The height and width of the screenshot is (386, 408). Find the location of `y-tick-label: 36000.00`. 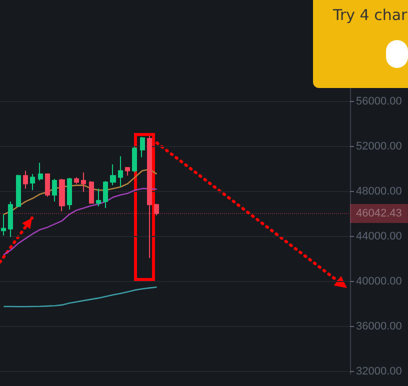

y-tick-label: 36000.00 is located at coordinates (379, 326).